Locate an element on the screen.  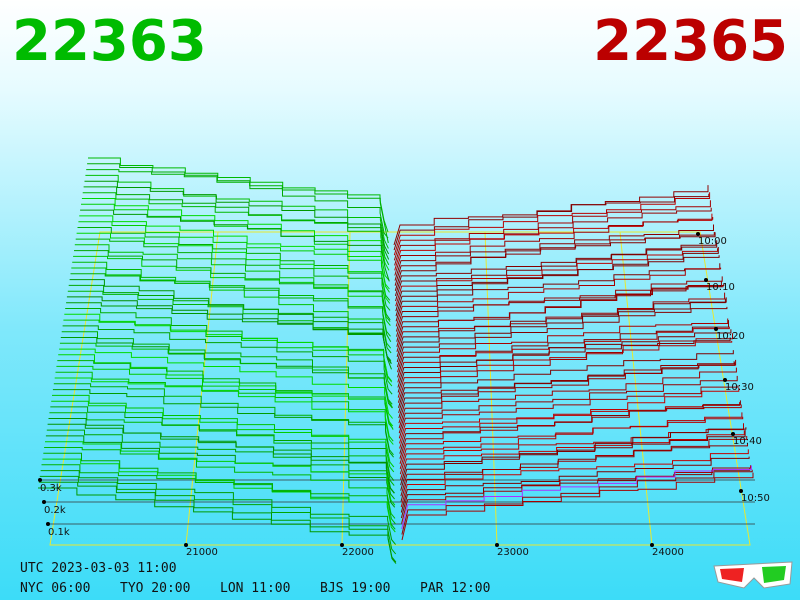
time-tick: 10:30 is located at coordinates (739, 387).